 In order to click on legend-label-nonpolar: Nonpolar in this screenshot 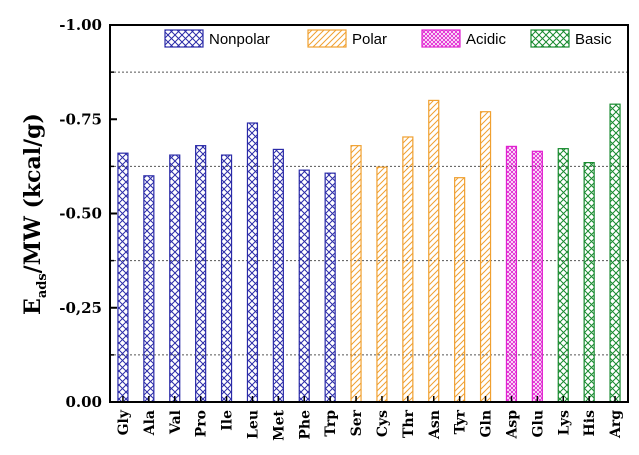, I will do `click(239, 39)`.